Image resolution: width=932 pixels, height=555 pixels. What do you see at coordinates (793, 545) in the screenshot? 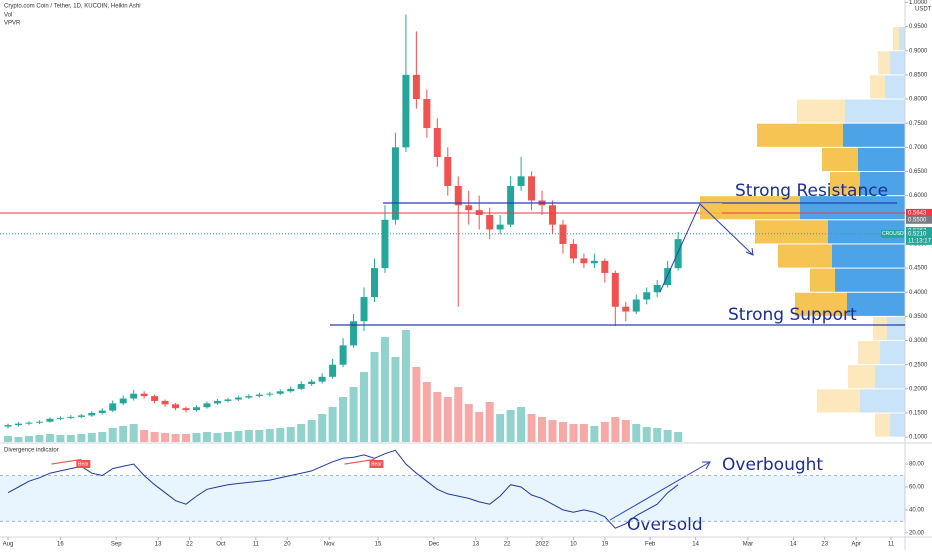
I see `x-tick-label: 14` at bounding box center [793, 545].